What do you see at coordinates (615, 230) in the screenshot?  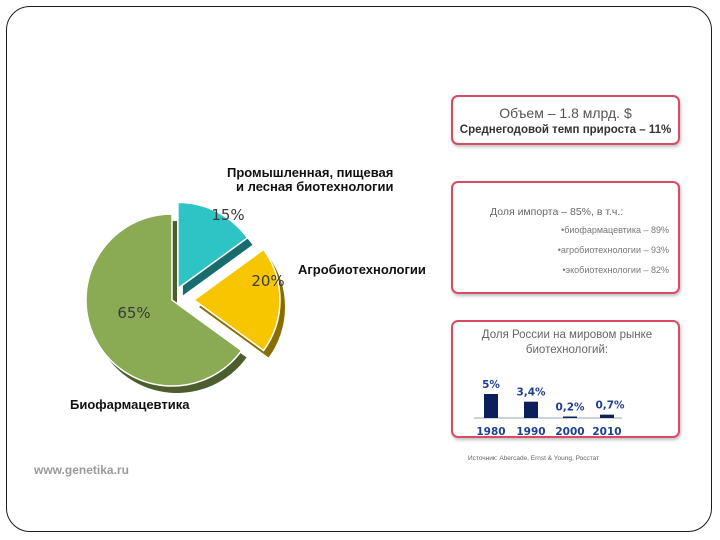 I see `import-item-biopharma: •биофармацевтика – 89%` at bounding box center [615, 230].